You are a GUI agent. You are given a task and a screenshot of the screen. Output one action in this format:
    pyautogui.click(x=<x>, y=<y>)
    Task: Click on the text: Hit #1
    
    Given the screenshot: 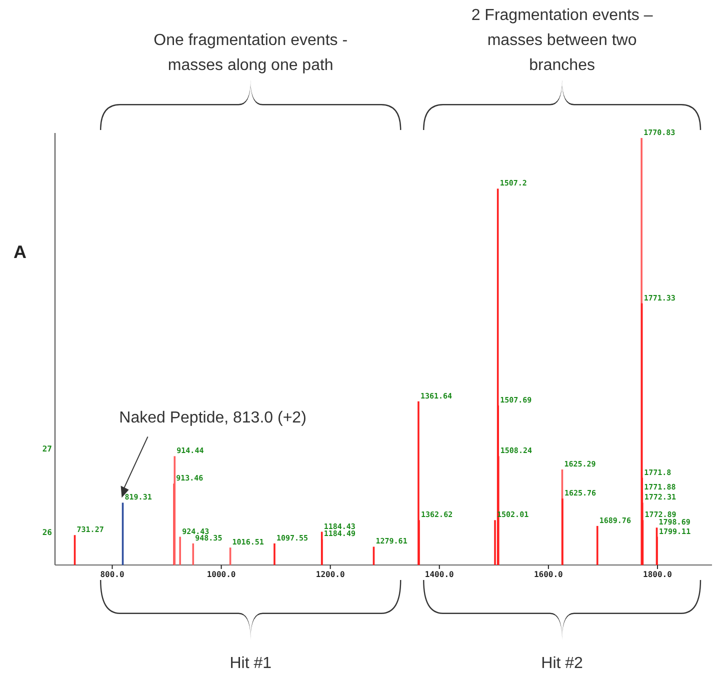 What is the action you would take?
    pyautogui.click(x=251, y=663)
    